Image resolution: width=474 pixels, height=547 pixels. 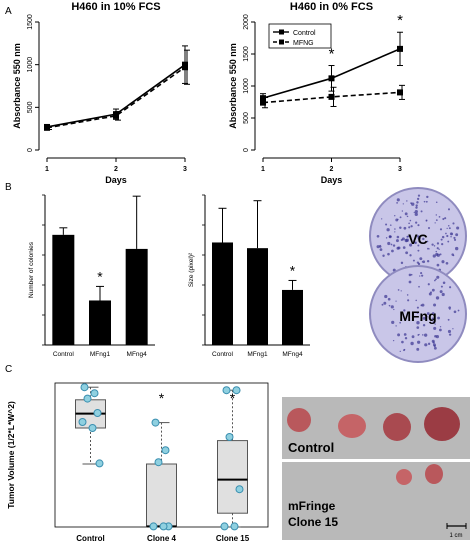 What do you see at coordinates (332, 180) in the screenshot?
I see `x-axis-label: Days` at bounding box center [332, 180].